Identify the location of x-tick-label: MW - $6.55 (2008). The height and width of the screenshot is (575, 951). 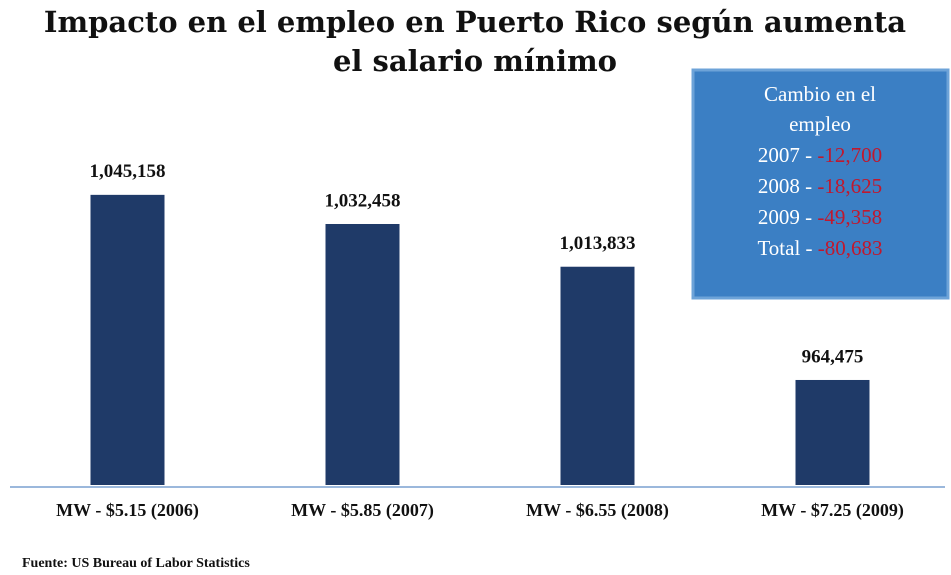
(597, 510).